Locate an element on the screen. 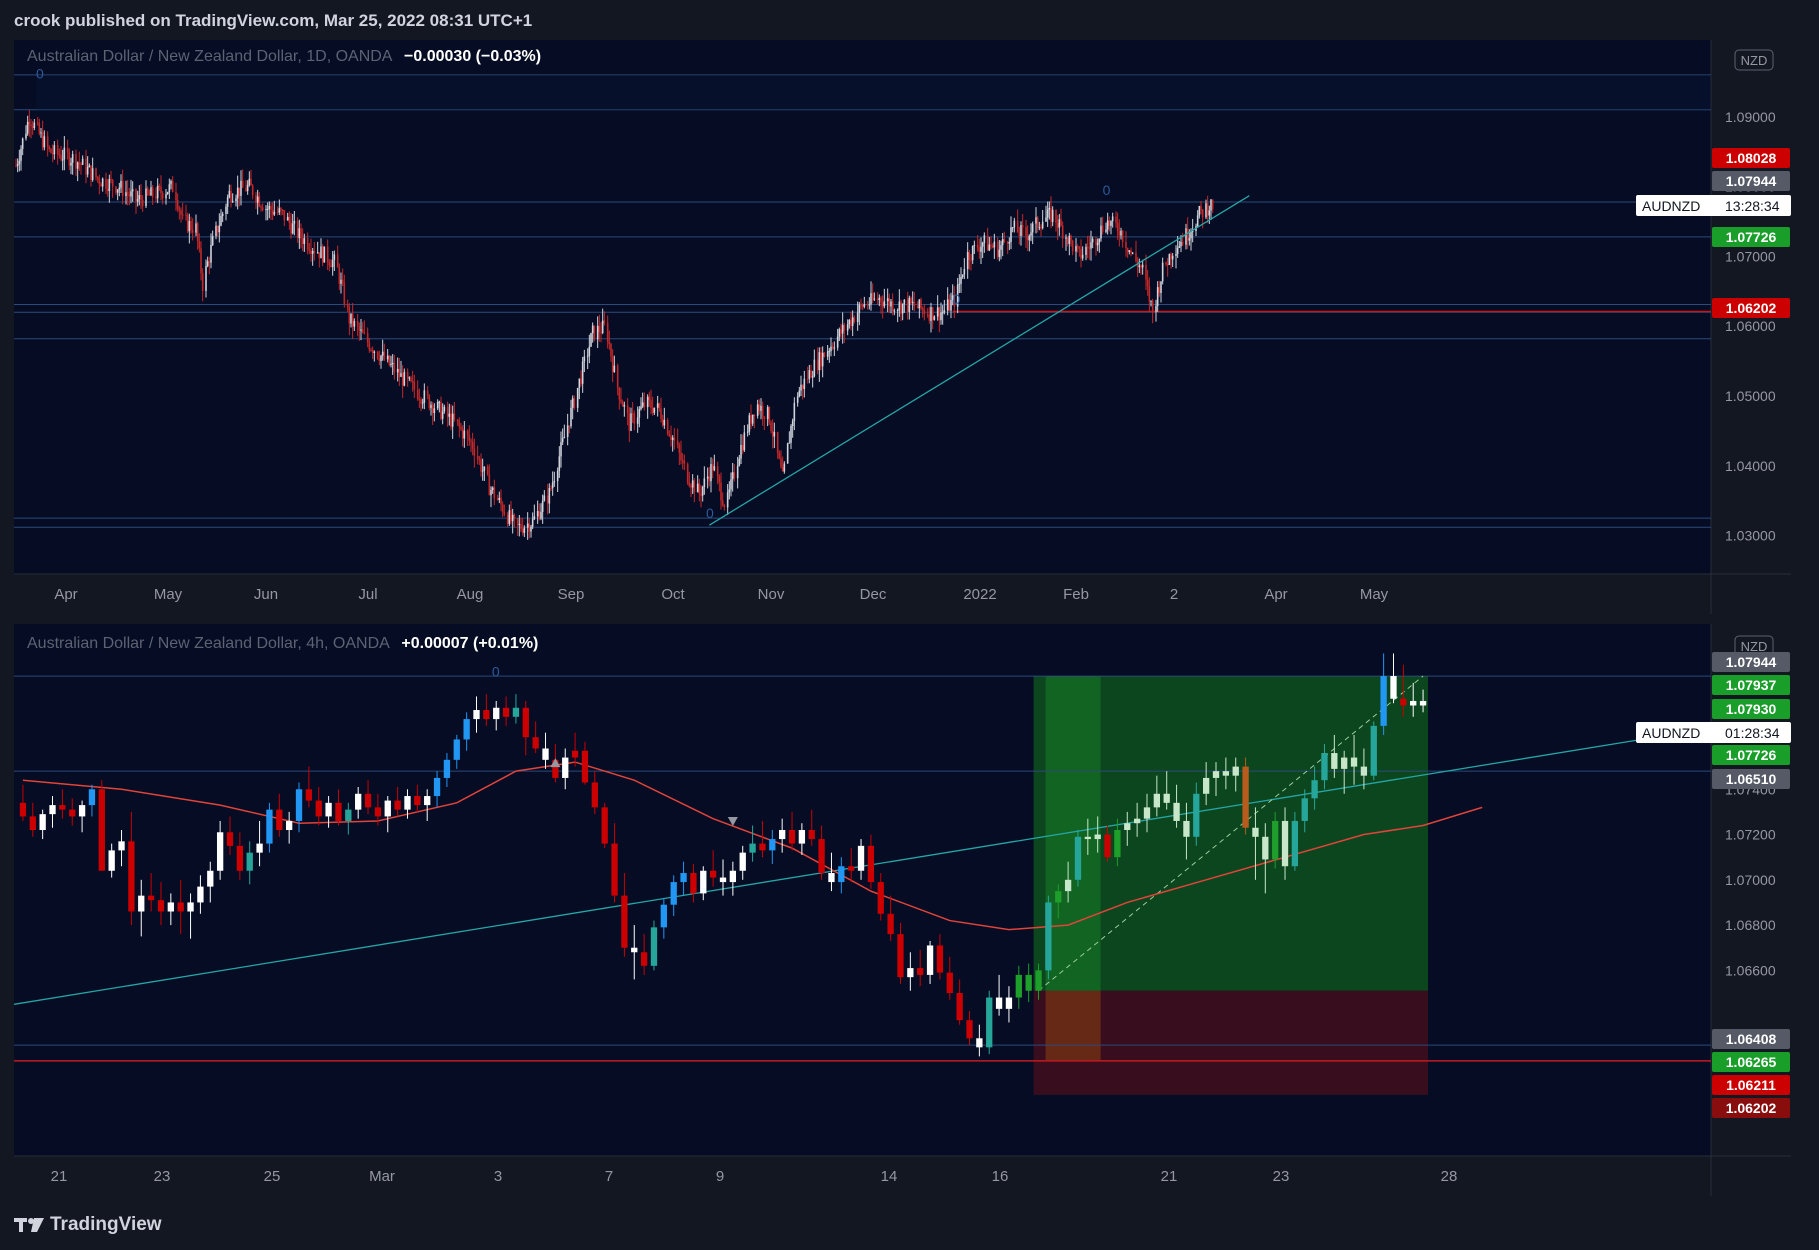 Image resolution: width=1819 pixels, height=1250 pixels. daily-price-tag-bg is located at coordinates (1751, 181).